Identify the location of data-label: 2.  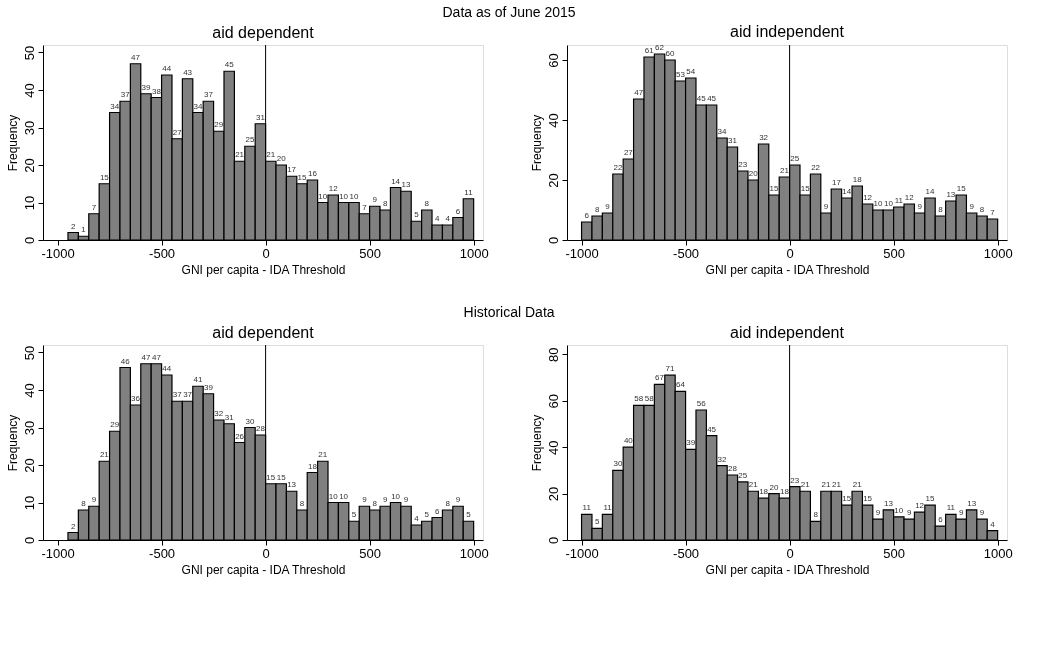
(73, 226).